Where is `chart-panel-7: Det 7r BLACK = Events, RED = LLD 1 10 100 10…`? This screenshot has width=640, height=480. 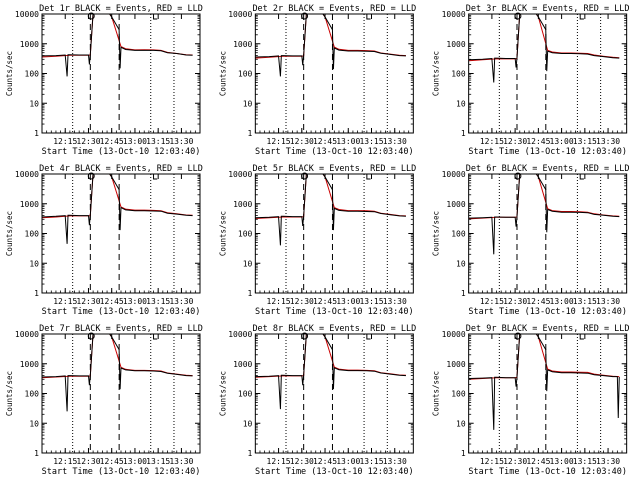 chart-panel-7: Det 7r BLACK = Events, RED = LLD 1 10 100 10… is located at coordinates (104, 400).